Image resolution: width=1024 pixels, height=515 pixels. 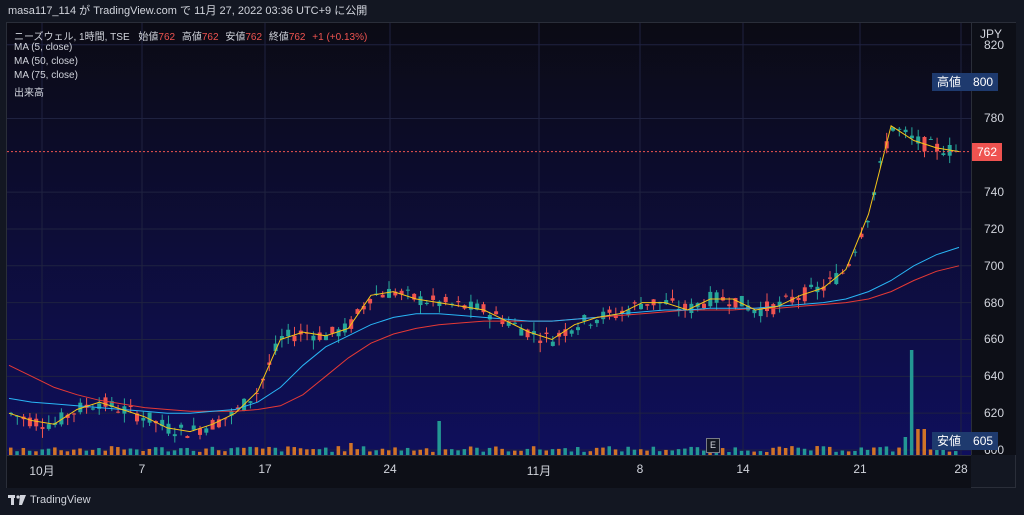 I want to click on legend-ma75: MA (75, close), so click(x=46, y=75).